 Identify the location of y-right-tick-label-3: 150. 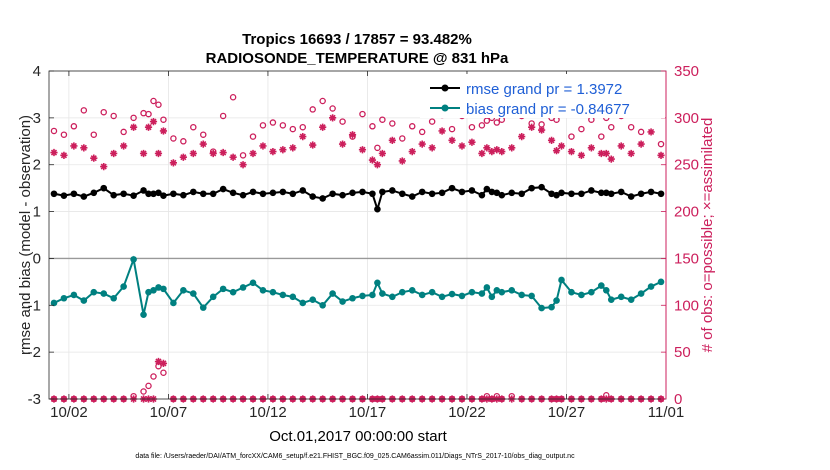
(686, 258).